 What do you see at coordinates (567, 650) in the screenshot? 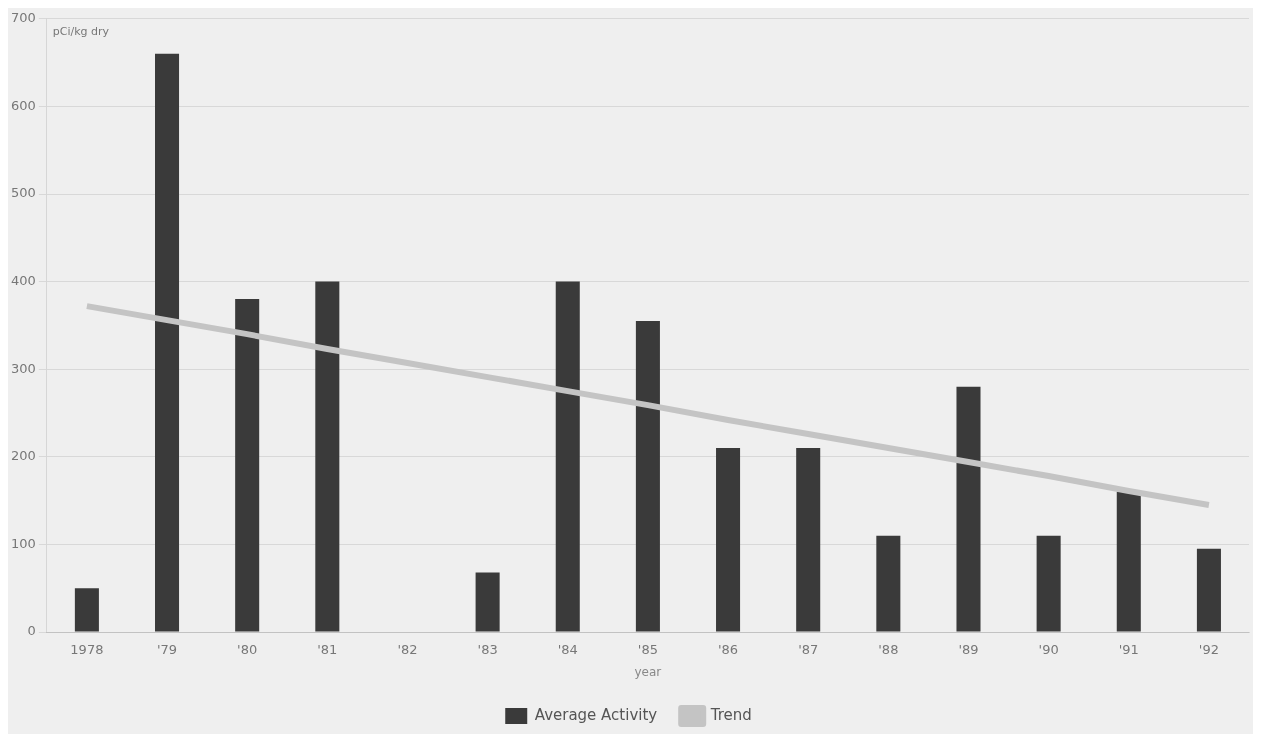
I see `x-tick-label: '84` at bounding box center [567, 650].